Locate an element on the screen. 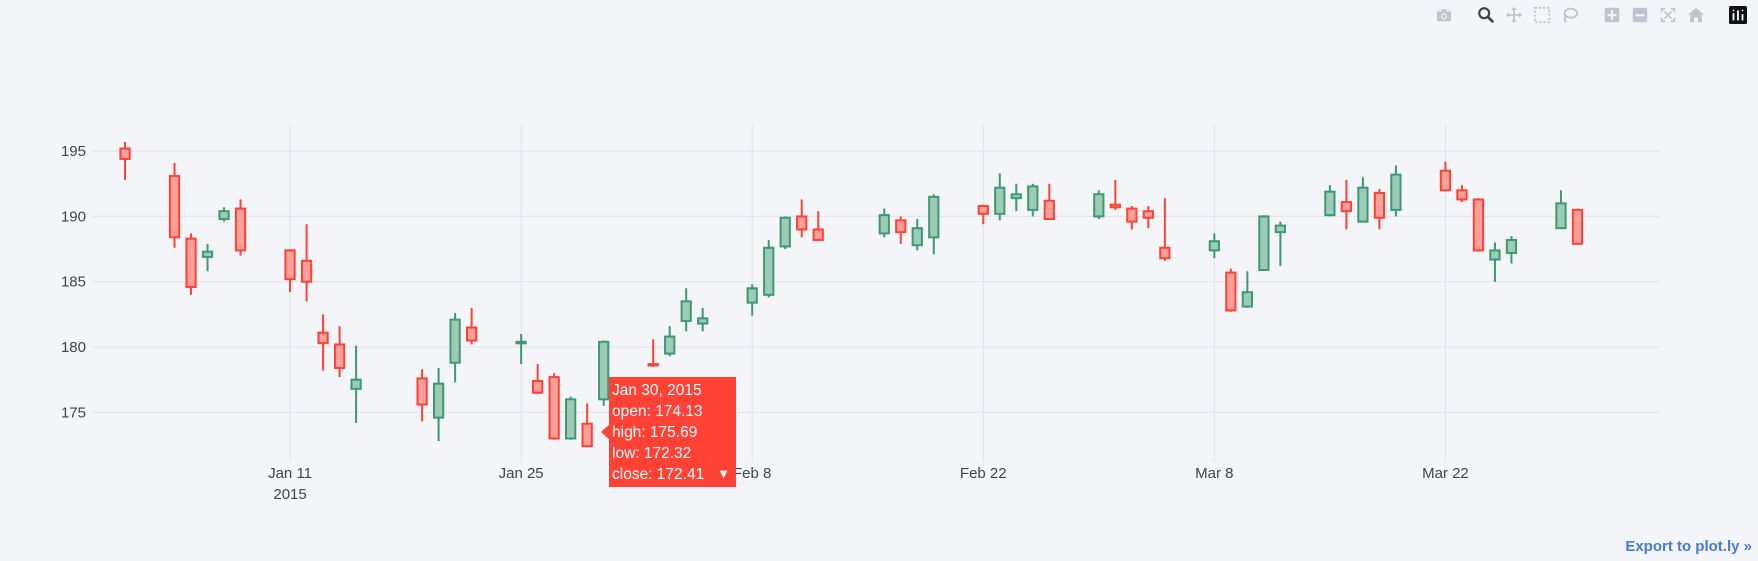  x-tick-label: Jan 11 is located at coordinates (290, 473).